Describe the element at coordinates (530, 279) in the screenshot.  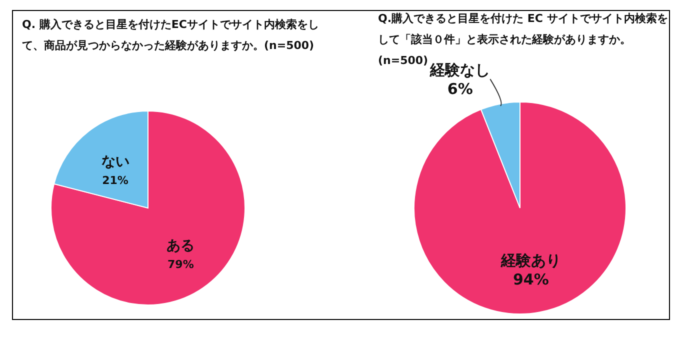
I see `data-label: 94%` at that location.